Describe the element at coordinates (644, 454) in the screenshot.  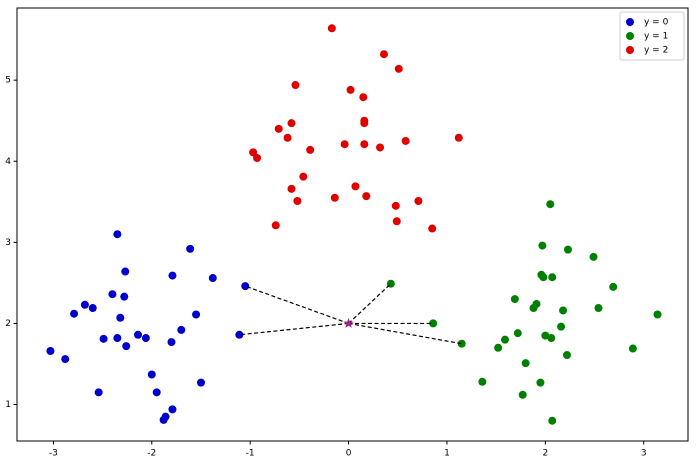
I see `x-tick-label: 3` at that location.